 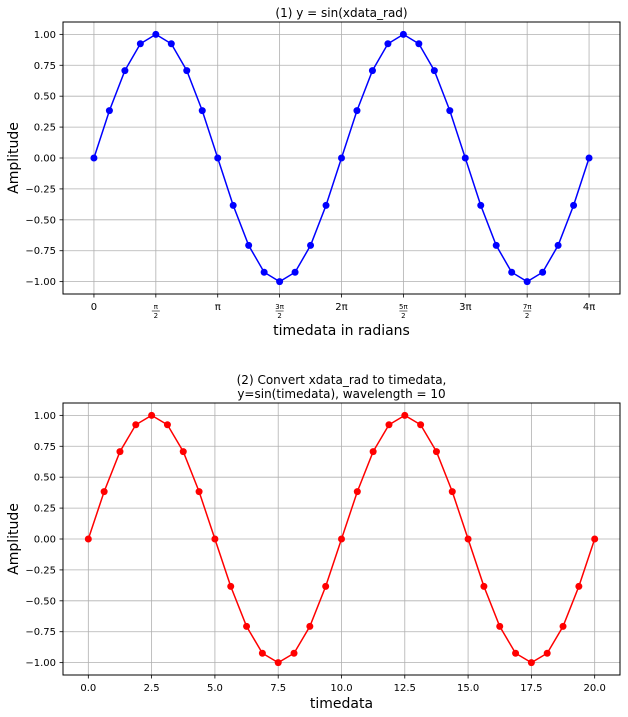 What do you see at coordinates (45, 35) in the screenshot?
I see `y-tick-label: 1.00` at bounding box center [45, 35].